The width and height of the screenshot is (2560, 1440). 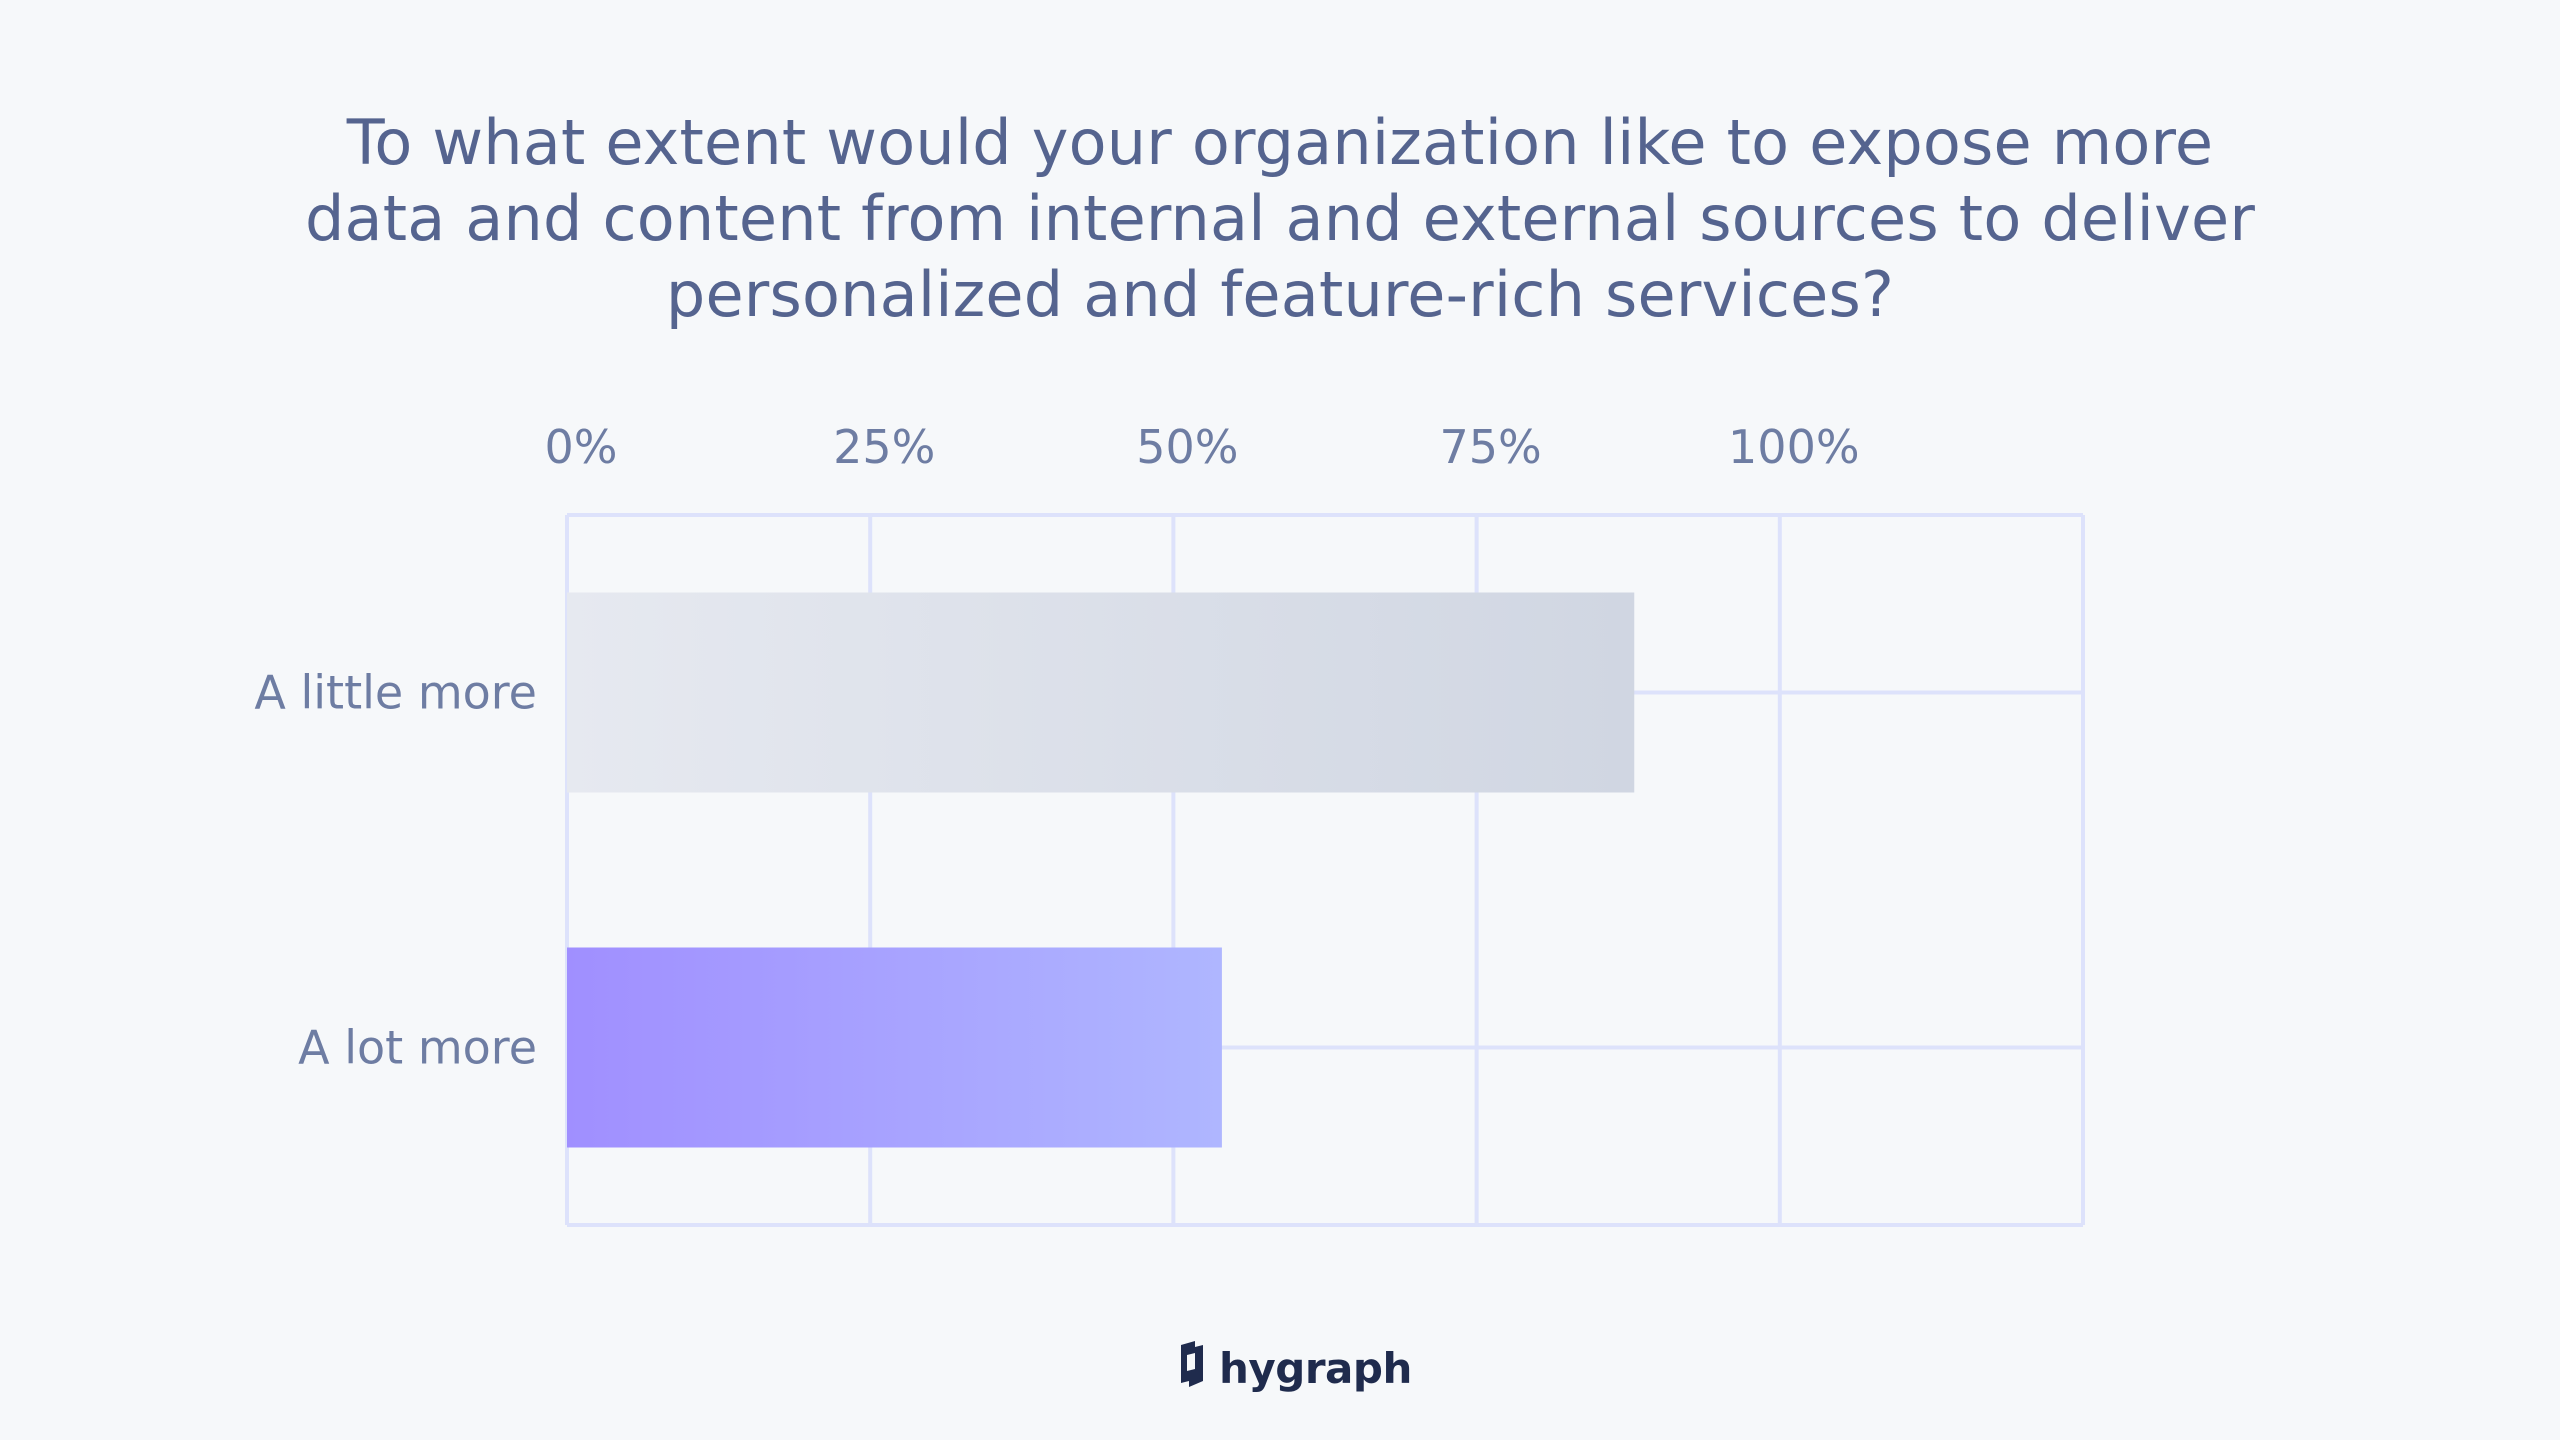 I want to click on category-label-0: A little more, so click(x=395, y=693).